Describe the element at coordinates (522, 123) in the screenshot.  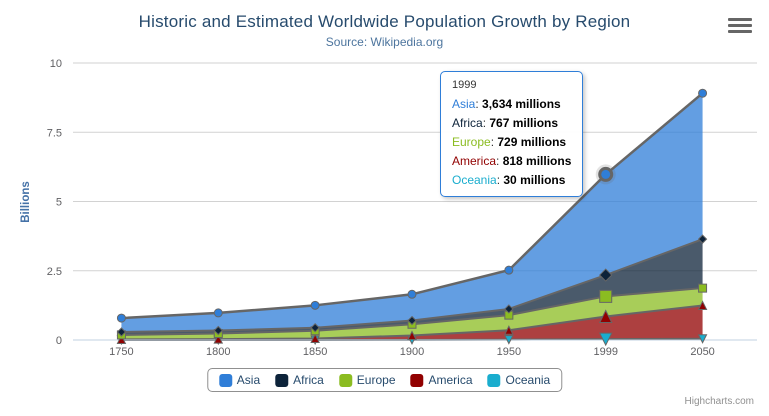
I see `tooltip-series-value: 767 millions` at that location.